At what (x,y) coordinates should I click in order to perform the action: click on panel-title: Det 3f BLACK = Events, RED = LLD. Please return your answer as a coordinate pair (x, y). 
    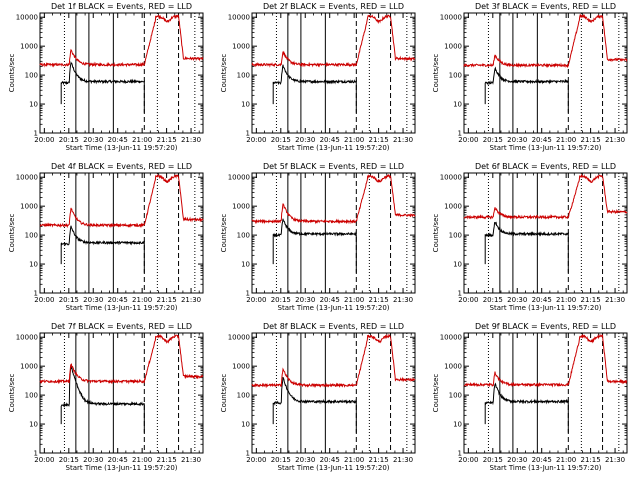
    Looking at the image, I should click on (545, 6).